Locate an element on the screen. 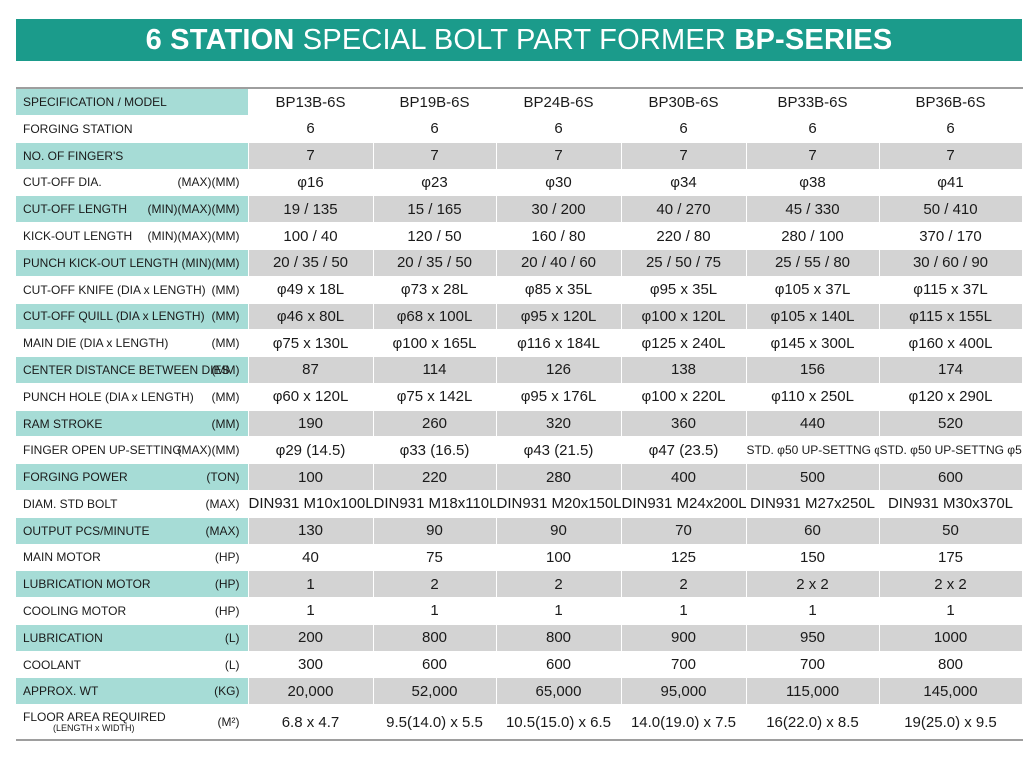 This screenshot has width=1033, height=768. value-cell: 16(22.0) x 8.5 is located at coordinates (813, 723).